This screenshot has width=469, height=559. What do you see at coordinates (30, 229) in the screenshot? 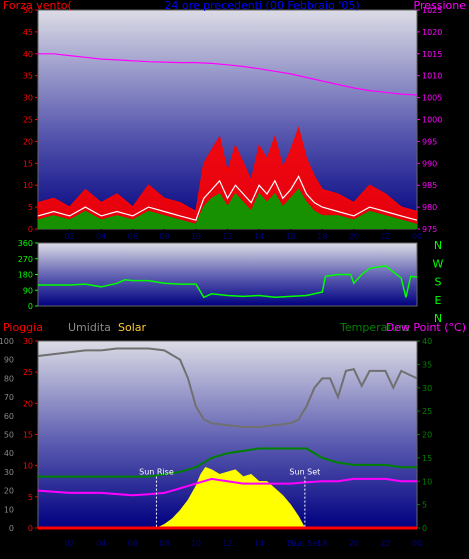
I see `p1-left-tick-label: 0` at bounding box center [30, 229].